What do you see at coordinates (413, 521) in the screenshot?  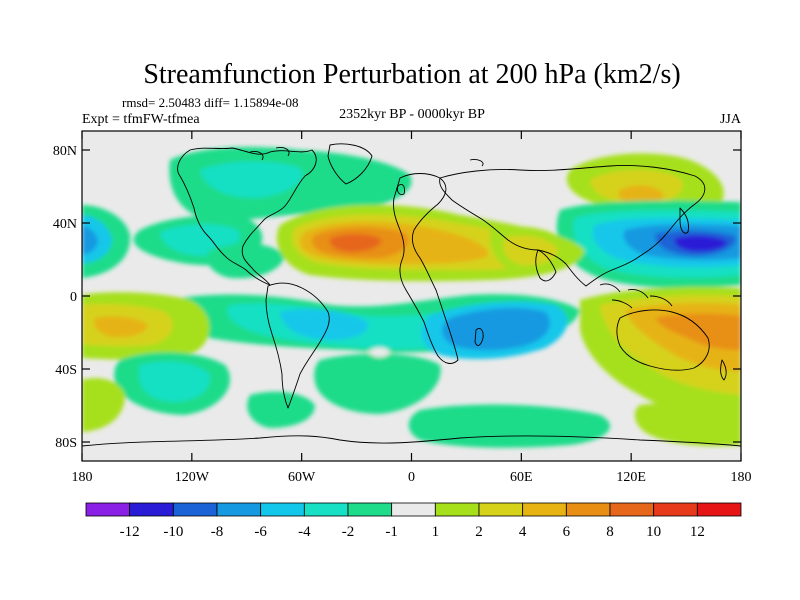 I see `colorbar: -12 -10 -8 -6 -4 -2 -1 1 2 4 6 8 10 12` at bounding box center [413, 521].